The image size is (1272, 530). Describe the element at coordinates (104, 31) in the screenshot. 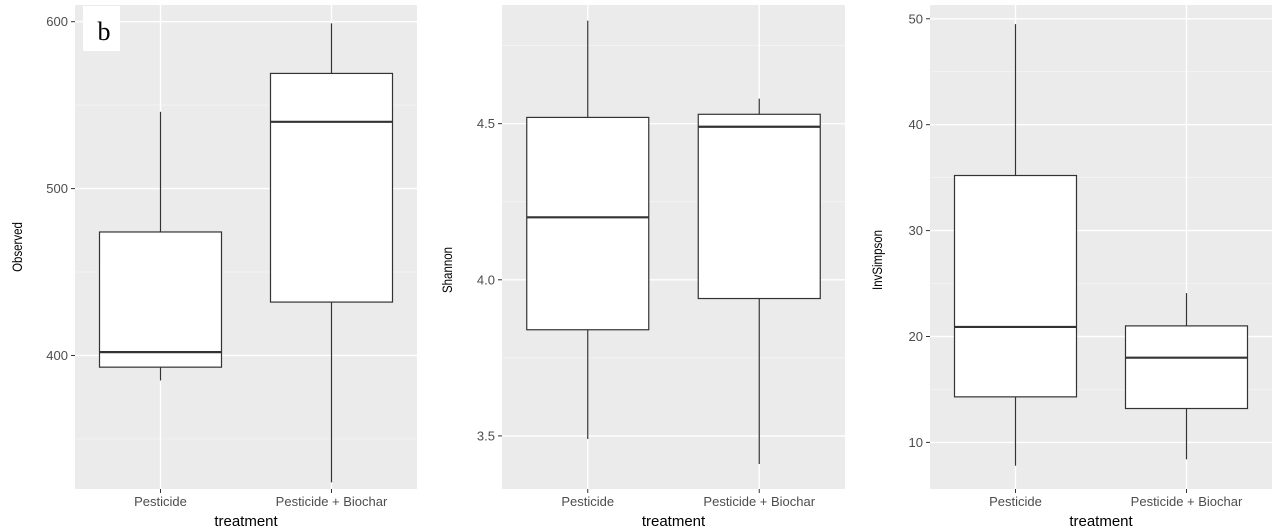

I see `panel-tag-label: b` at that location.